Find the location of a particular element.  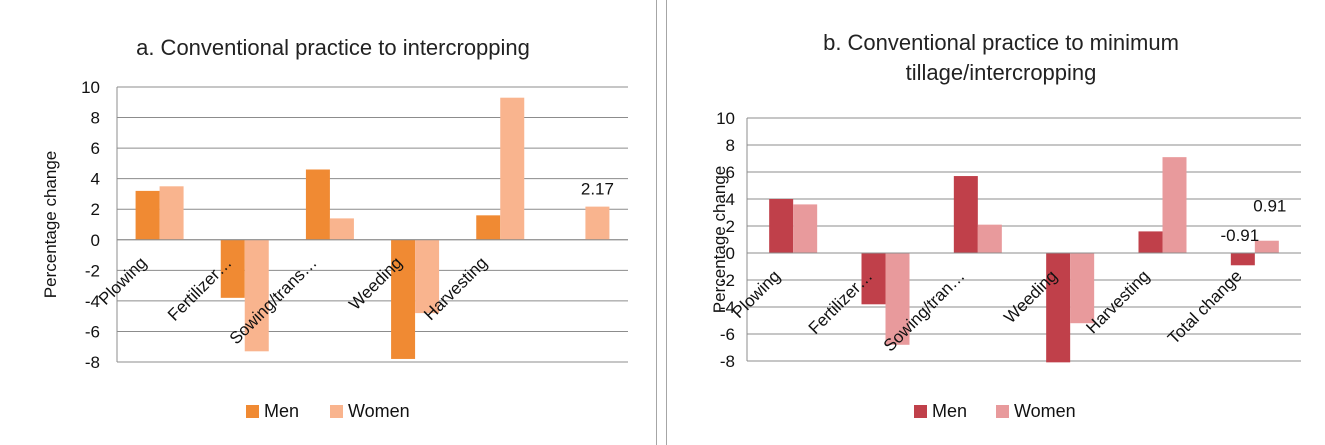

chart-title-line: tillage/intercropping is located at coordinates (1001, 72).